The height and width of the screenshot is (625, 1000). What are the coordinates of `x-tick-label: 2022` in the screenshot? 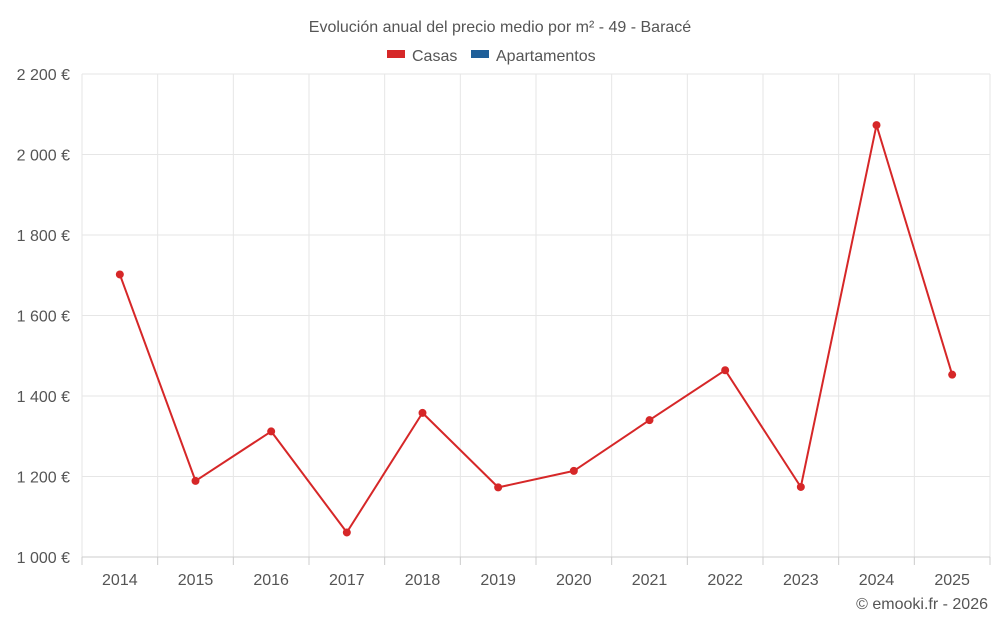 It's located at (725, 580).